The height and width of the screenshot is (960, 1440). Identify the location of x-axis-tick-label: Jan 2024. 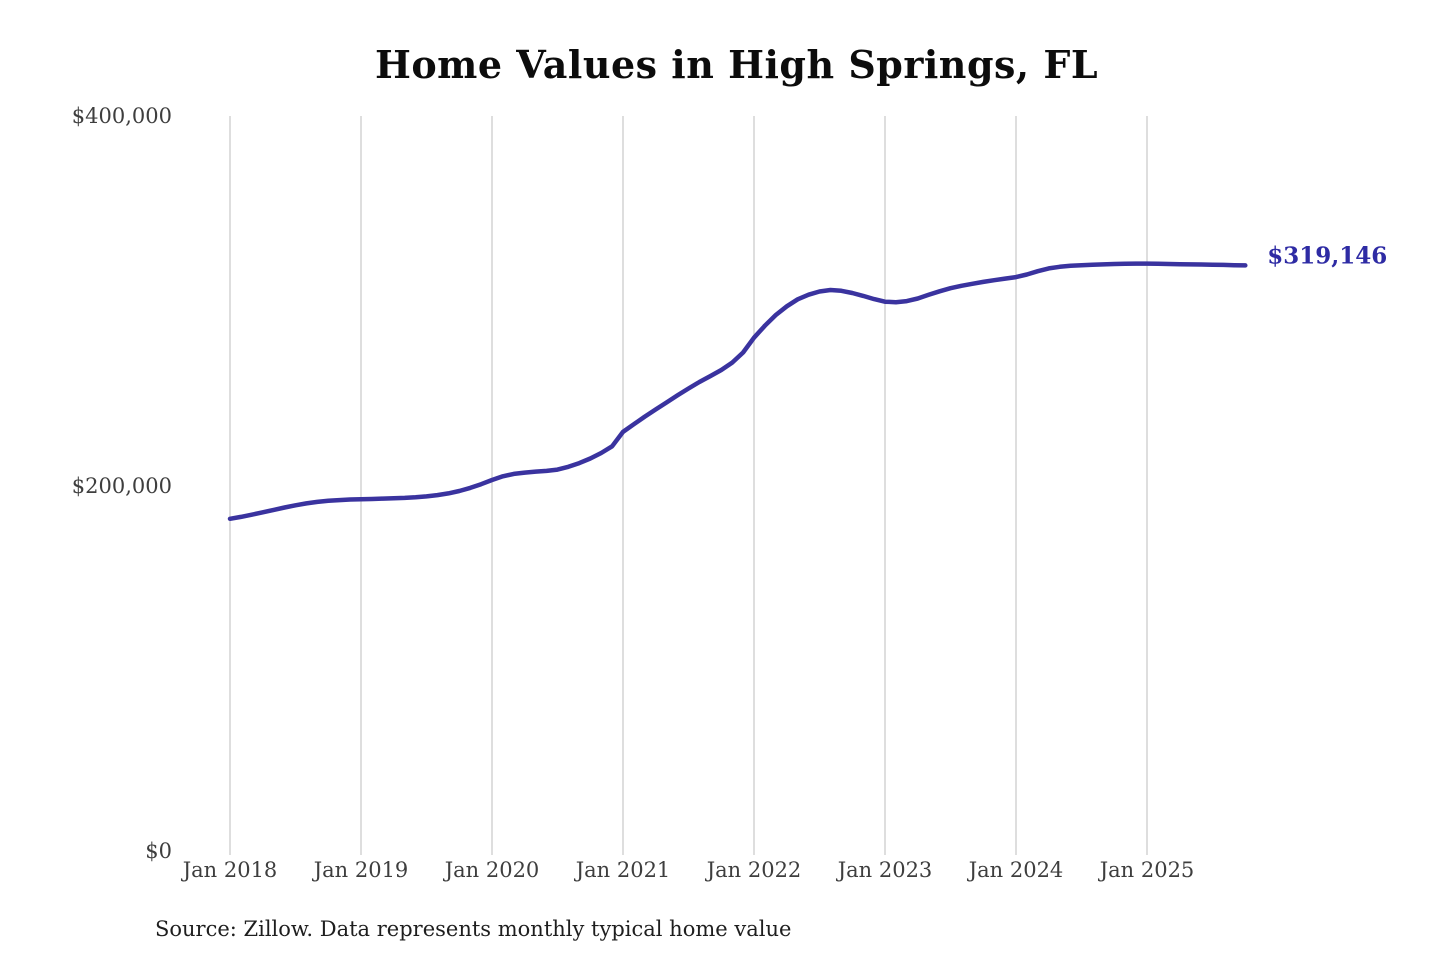
(1016, 870).